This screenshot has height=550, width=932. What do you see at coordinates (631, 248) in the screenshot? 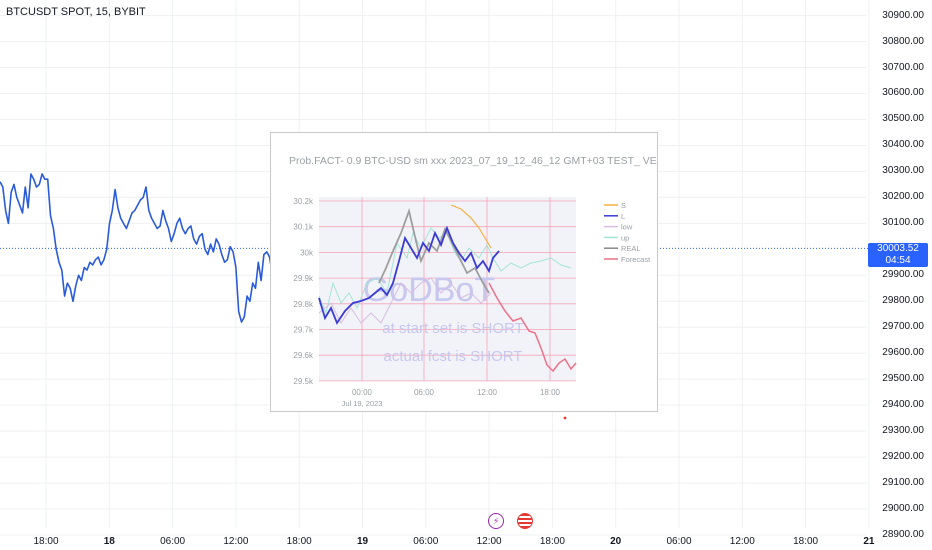
I see `inset-legend-label: REAL` at bounding box center [631, 248].